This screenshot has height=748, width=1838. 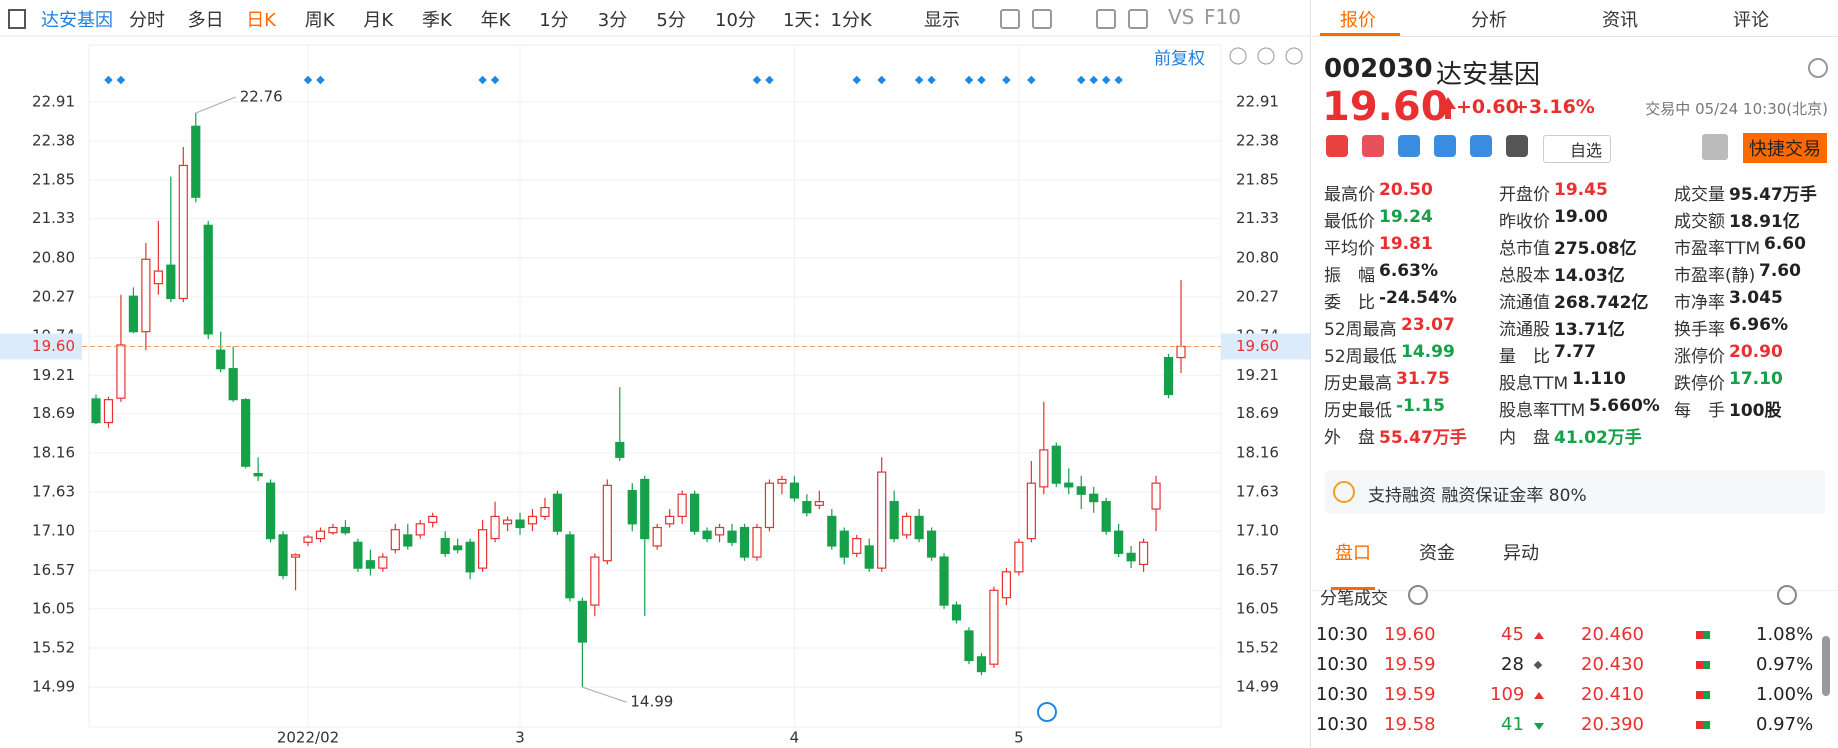 I want to click on period-tab: 3分, so click(x=612, y=20).